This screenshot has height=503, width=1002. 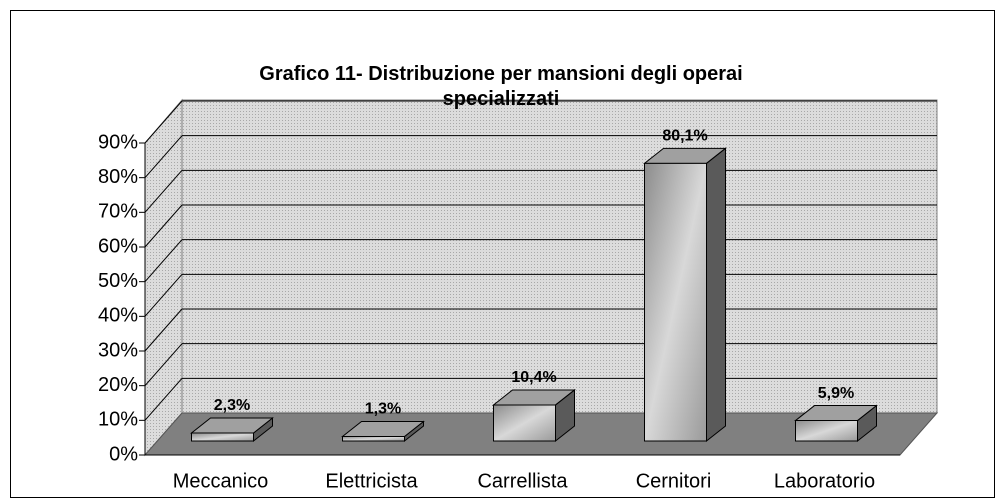 What do you see at coordinates (836, 393) in the screenshot?
I see `value-label: 5,9%` at bounding box center [836, 393].